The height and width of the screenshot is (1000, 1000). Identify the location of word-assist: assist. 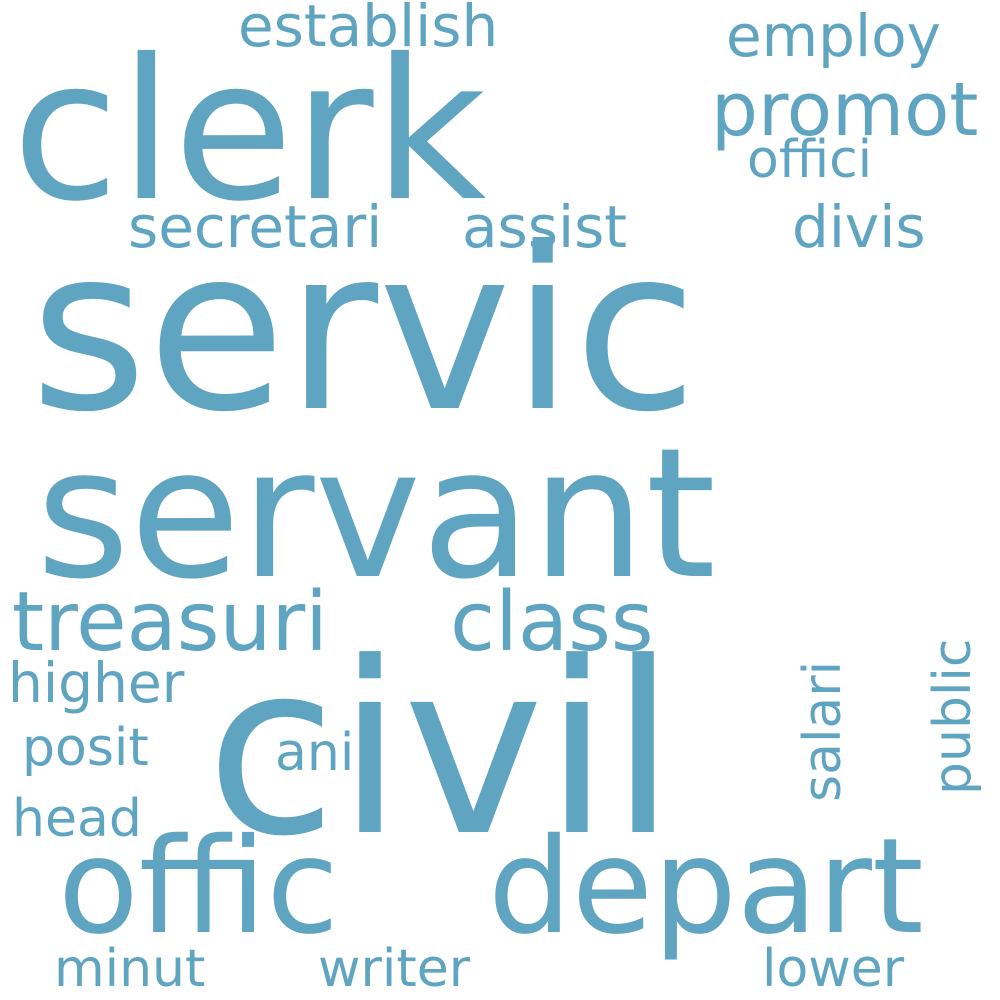
(544, 227).